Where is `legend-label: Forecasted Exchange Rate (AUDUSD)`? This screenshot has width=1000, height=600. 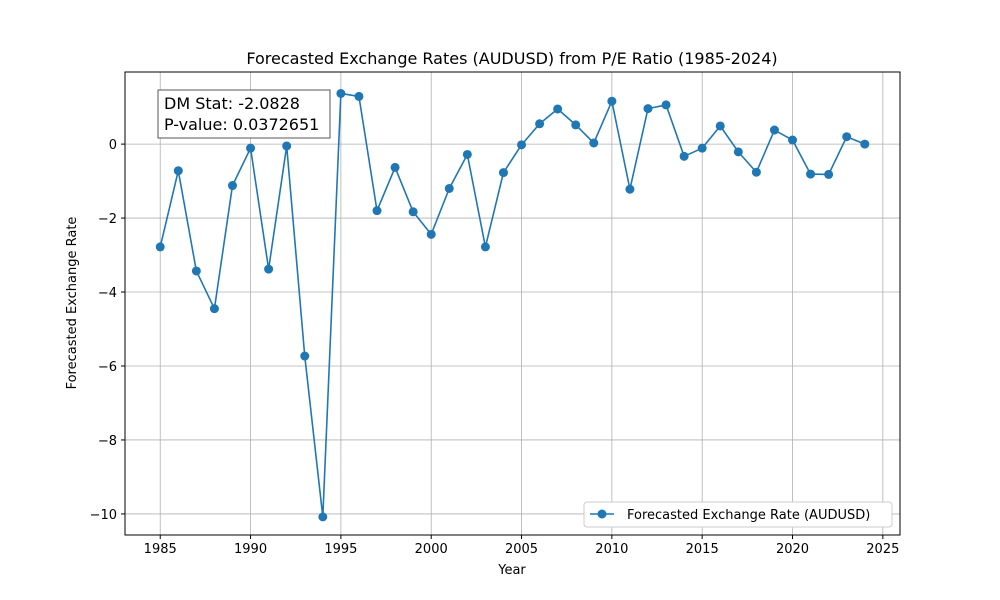 legend-label: Forecasted Exchange Rate (AUDUSD) is located at coordinates (748, 515).